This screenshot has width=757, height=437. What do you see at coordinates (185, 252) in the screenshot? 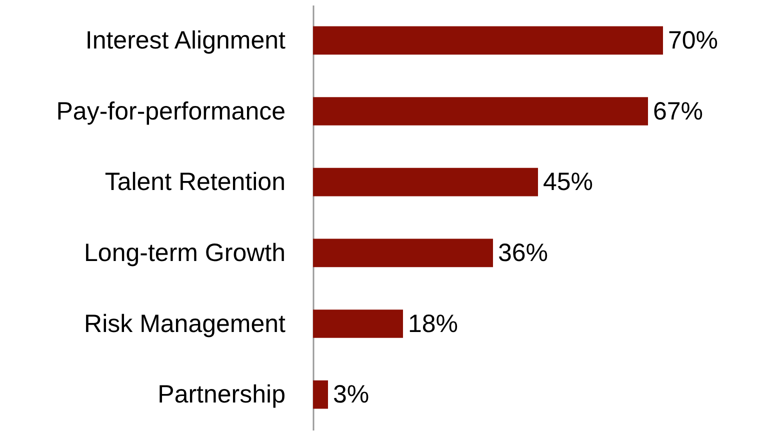
I see `y-tick-label: Long-term Growth` at bounding box center [185, 252].